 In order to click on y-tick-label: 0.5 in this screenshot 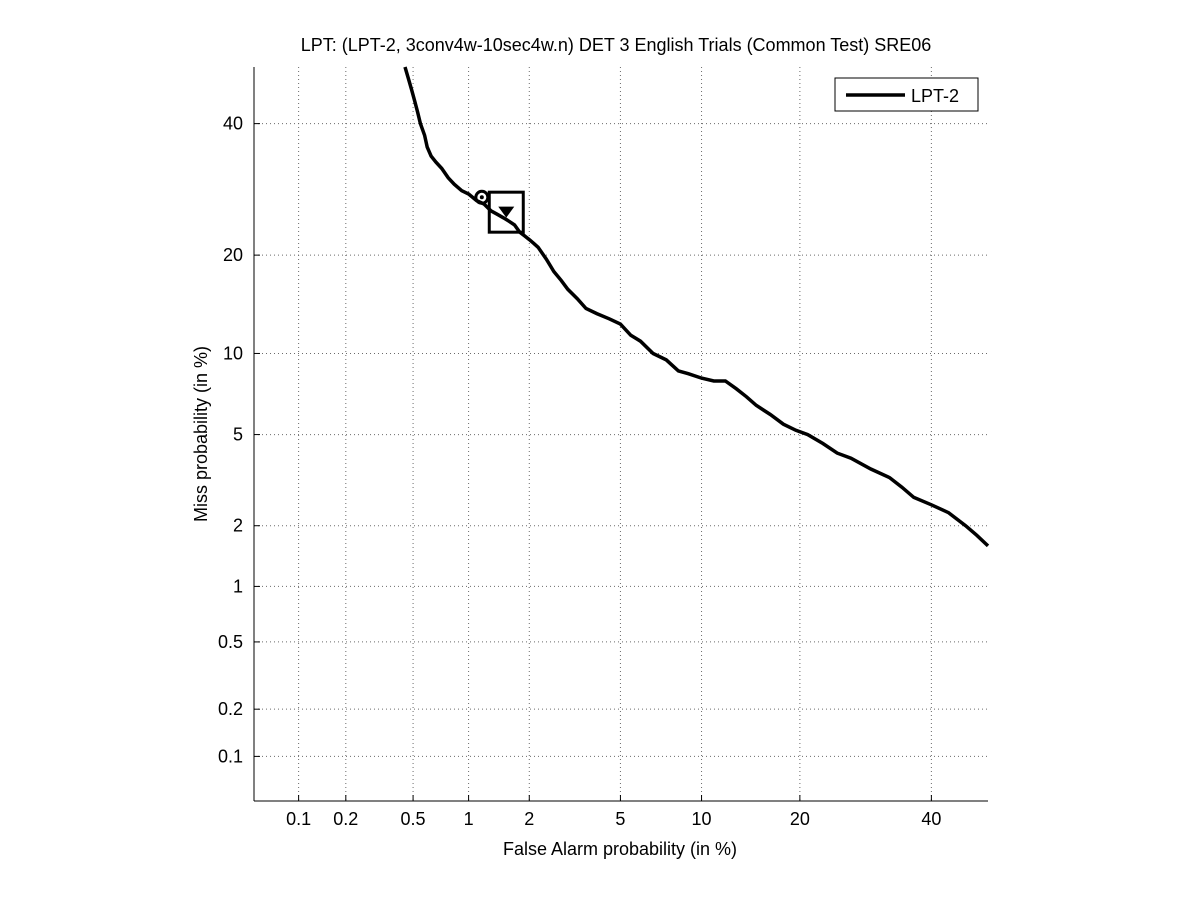, I will do `click(230, 642)`.